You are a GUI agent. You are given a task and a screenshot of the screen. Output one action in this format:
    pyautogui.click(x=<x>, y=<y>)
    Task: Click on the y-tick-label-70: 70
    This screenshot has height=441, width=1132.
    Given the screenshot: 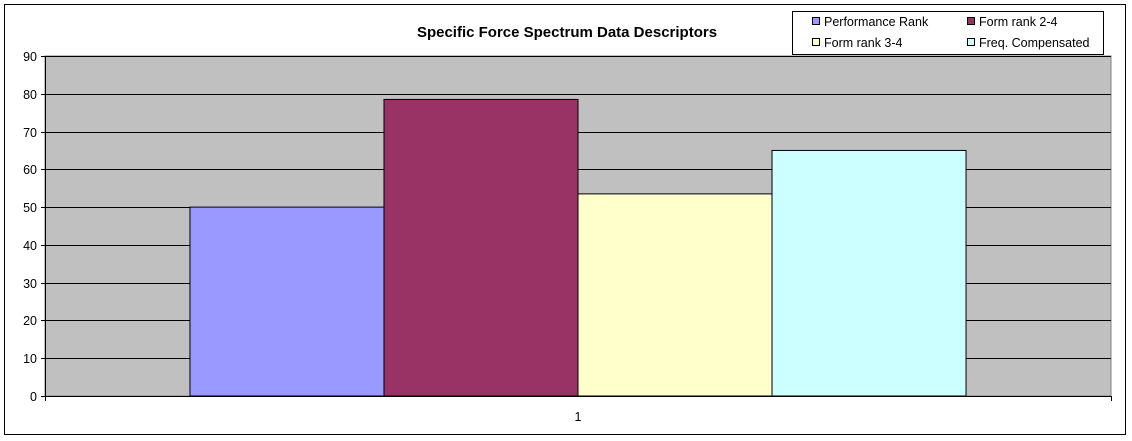 What is the action you would take?
    pyautogui.click(x=30, y=133)
    